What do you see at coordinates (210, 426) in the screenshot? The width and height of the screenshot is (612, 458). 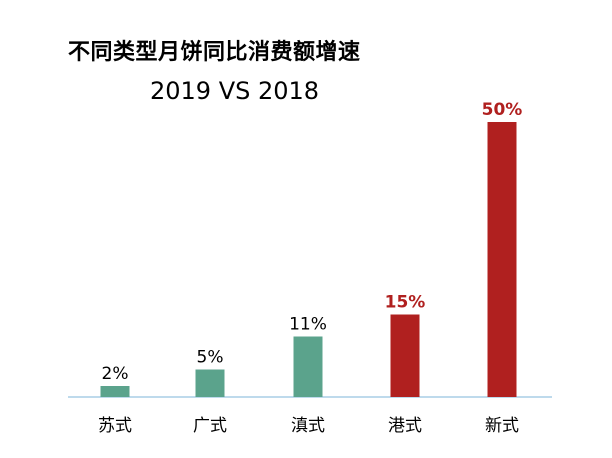 I see `x-tick-label-2: 广式` at bounding box center [210, 426].